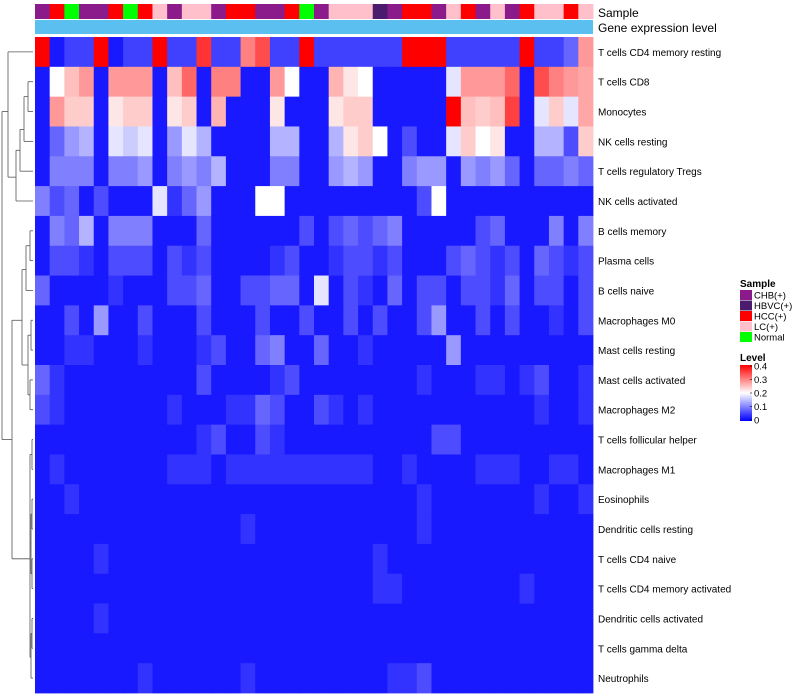 The image size is (800, 700). What do you see at coordinates (101, 231) in the screenshot?
I see `heatmap-cell-r6-c4` at bounding box center [101, 231].